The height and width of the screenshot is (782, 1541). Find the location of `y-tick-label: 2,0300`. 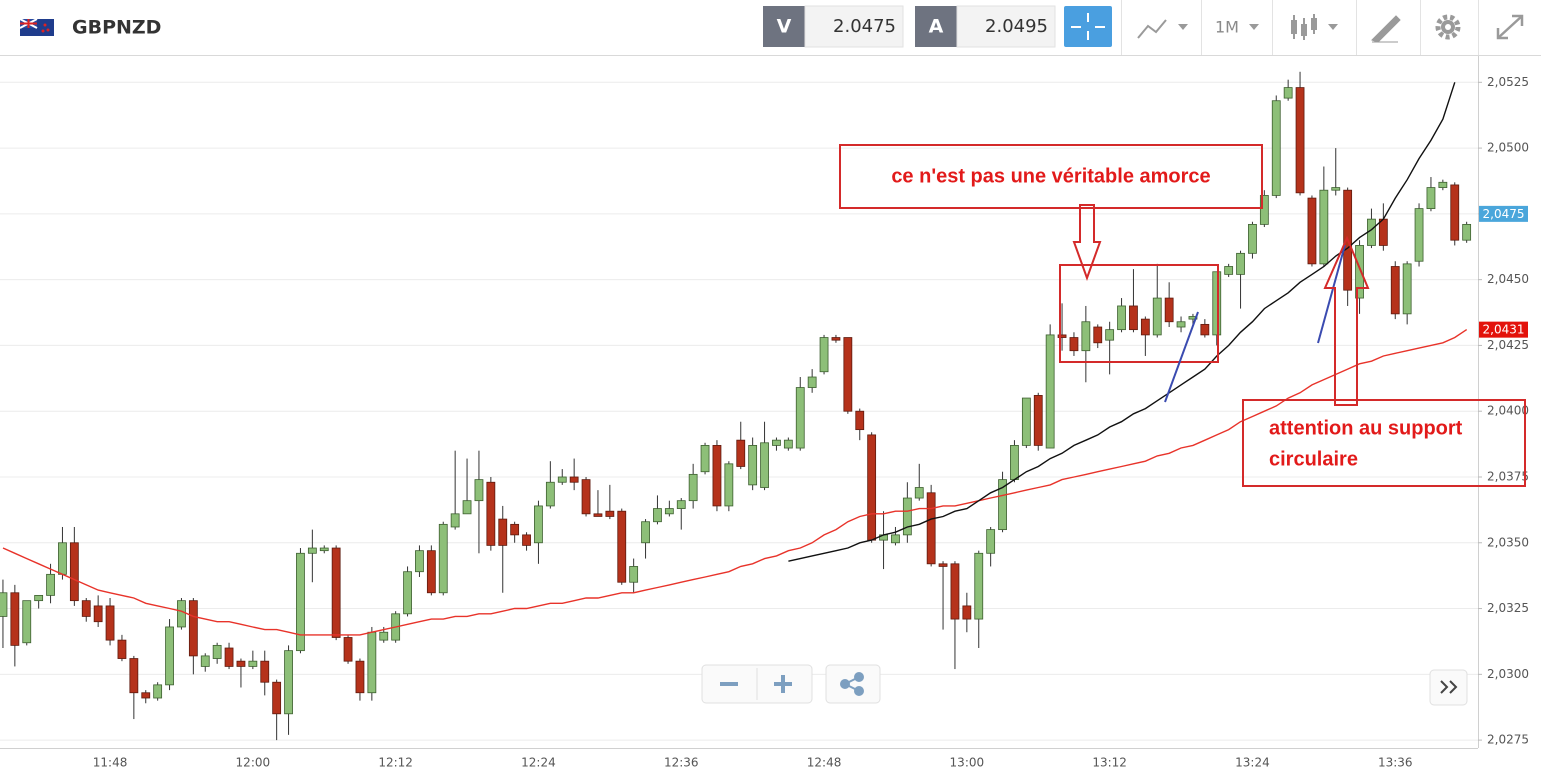

y-tick-label: 2,0300 is located at coordinates (1508, 674).